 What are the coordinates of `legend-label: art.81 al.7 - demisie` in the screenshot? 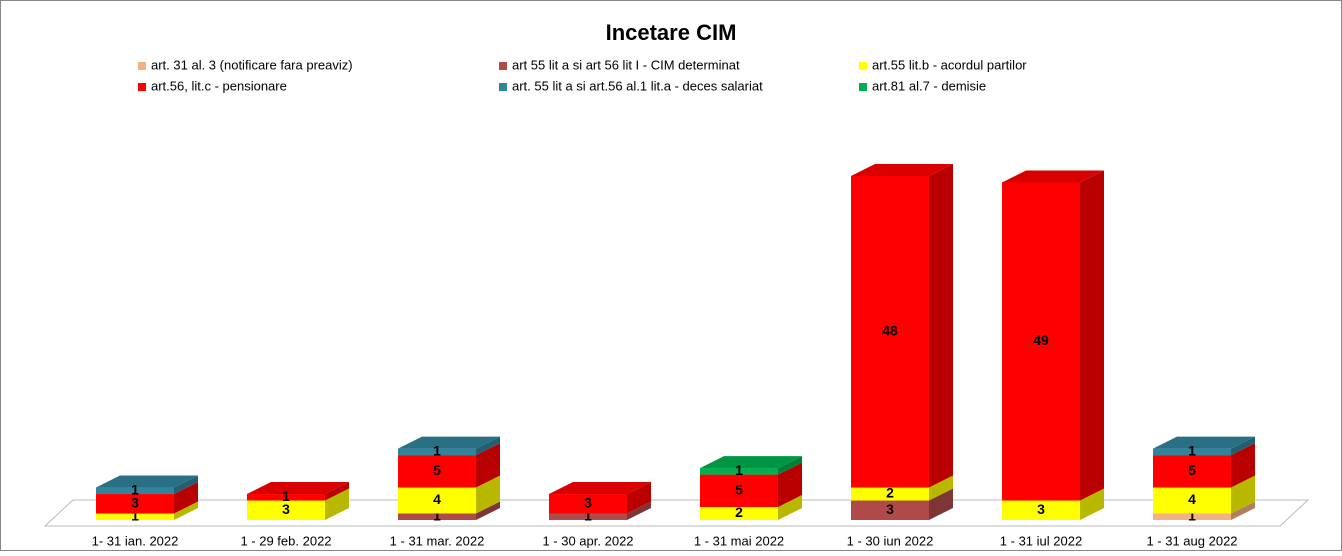 It's located at (929, 85).